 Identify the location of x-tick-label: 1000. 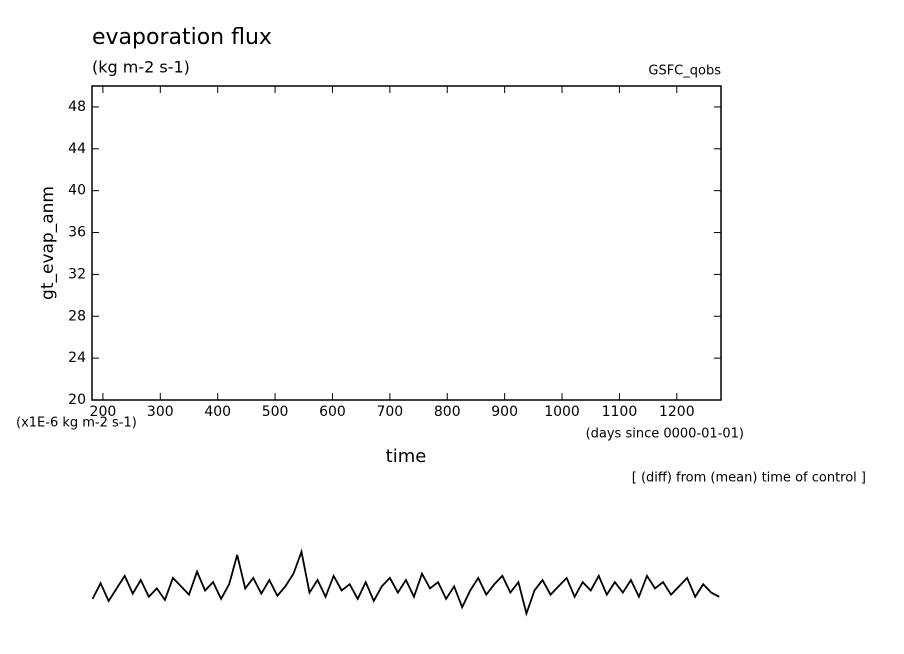
(562, 412).